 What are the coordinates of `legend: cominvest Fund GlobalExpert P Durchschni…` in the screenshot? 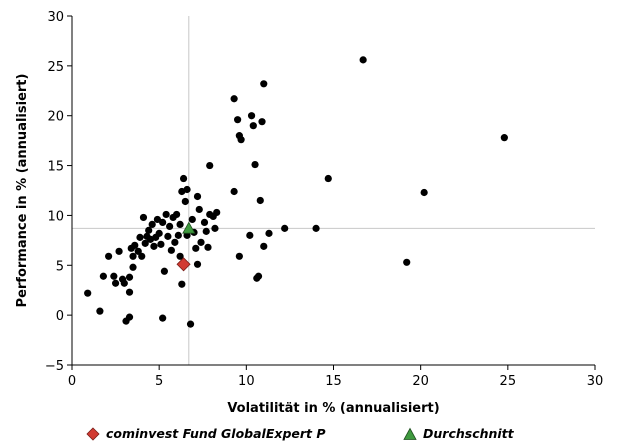 It's located at (310, 434).